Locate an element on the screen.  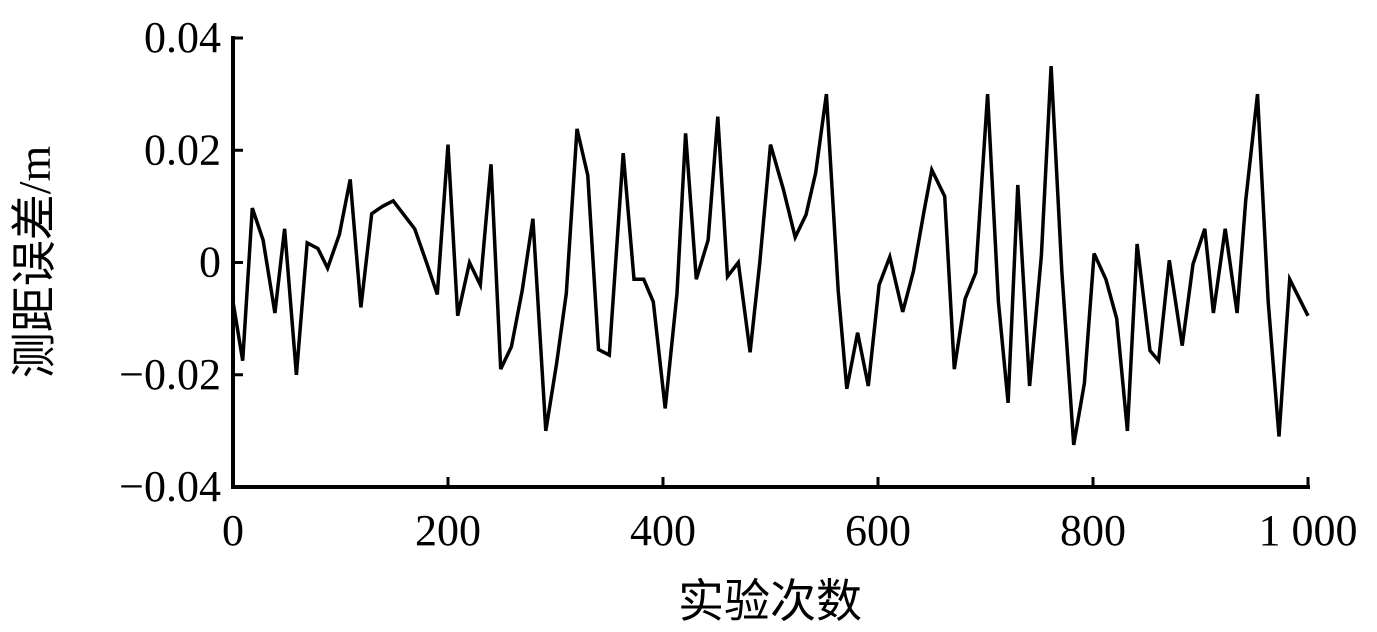
x-tick-label: 1 000 is located at coordinates (1308, 530).